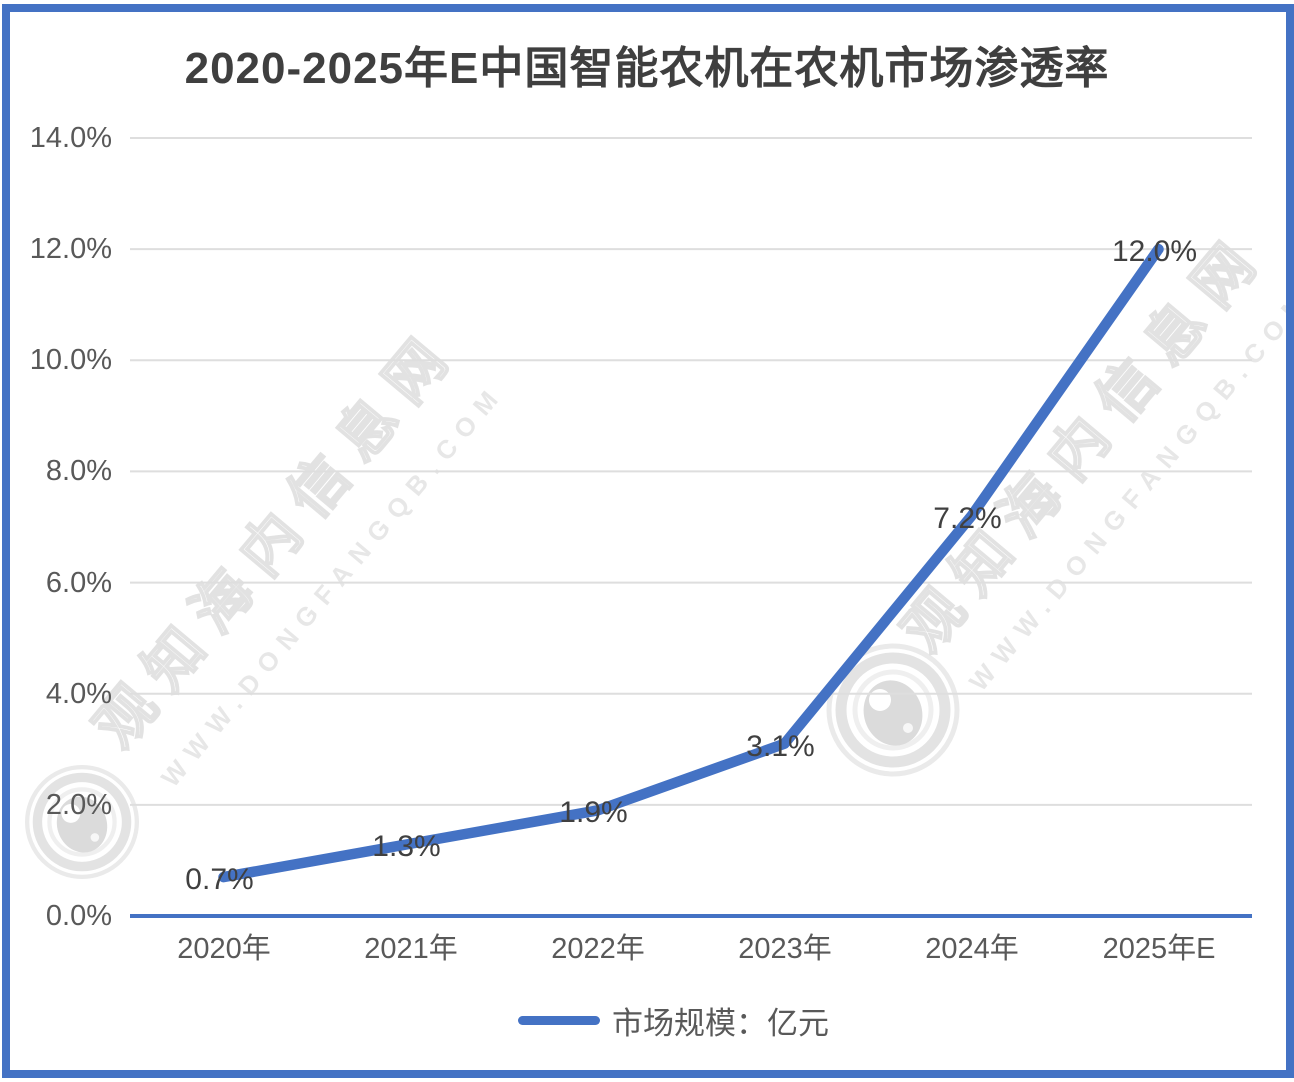 The image size is (1294, 1082). I want to click on y-axis-tick-label: 6.0%, so click(78, 582).